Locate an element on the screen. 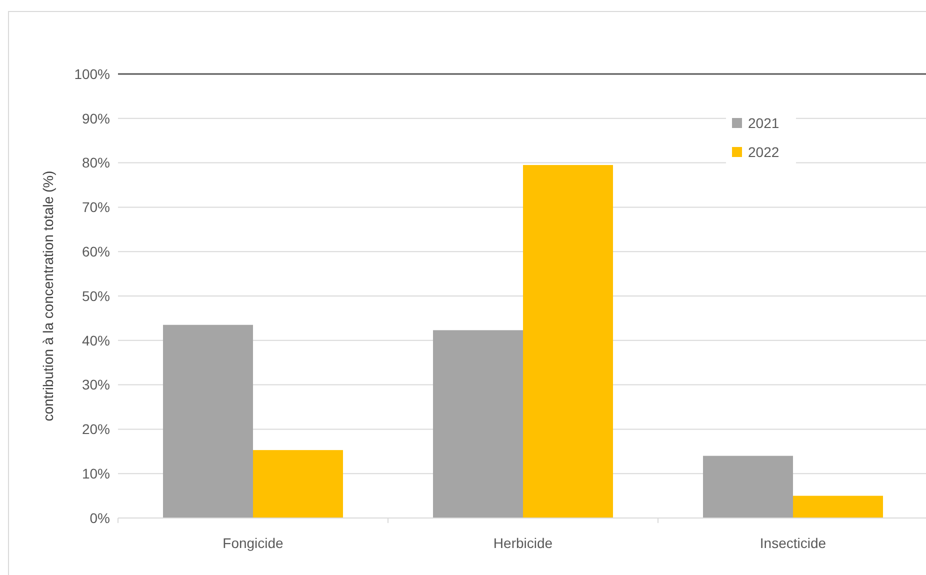 Image resolution: width=926 pixels, height=575 pixels. x-tick-label: Insecticide is located at coordinates (793, 543).